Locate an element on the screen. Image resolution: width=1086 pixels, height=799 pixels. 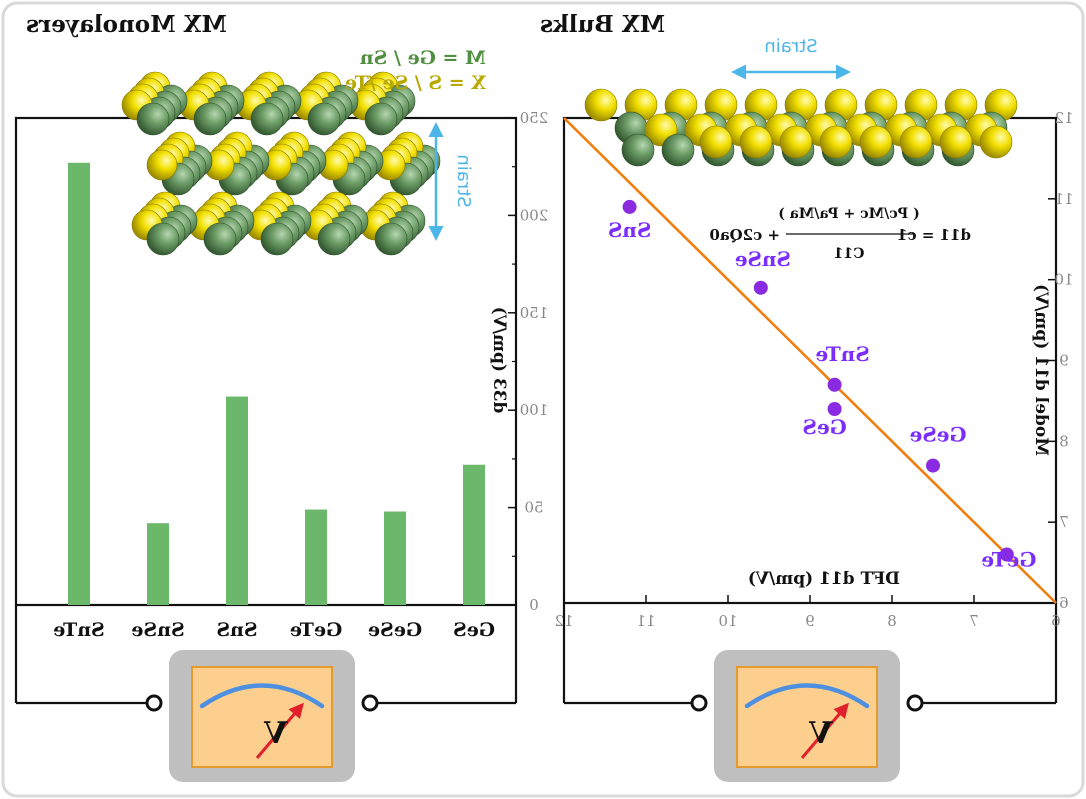
bar-snte is located at coordinates (79, 383).